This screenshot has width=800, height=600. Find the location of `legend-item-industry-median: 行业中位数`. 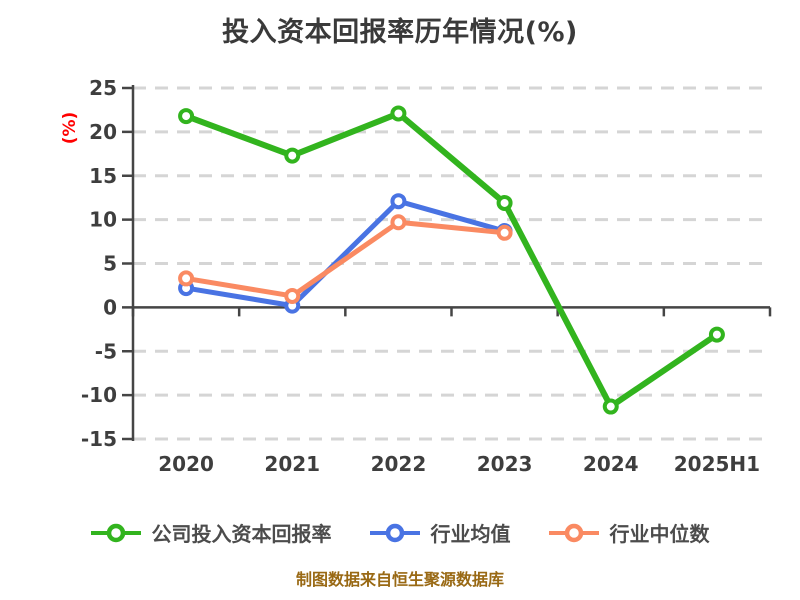

legend-item-industry-median: 行业中位数 is located at coordinates (629, 532).